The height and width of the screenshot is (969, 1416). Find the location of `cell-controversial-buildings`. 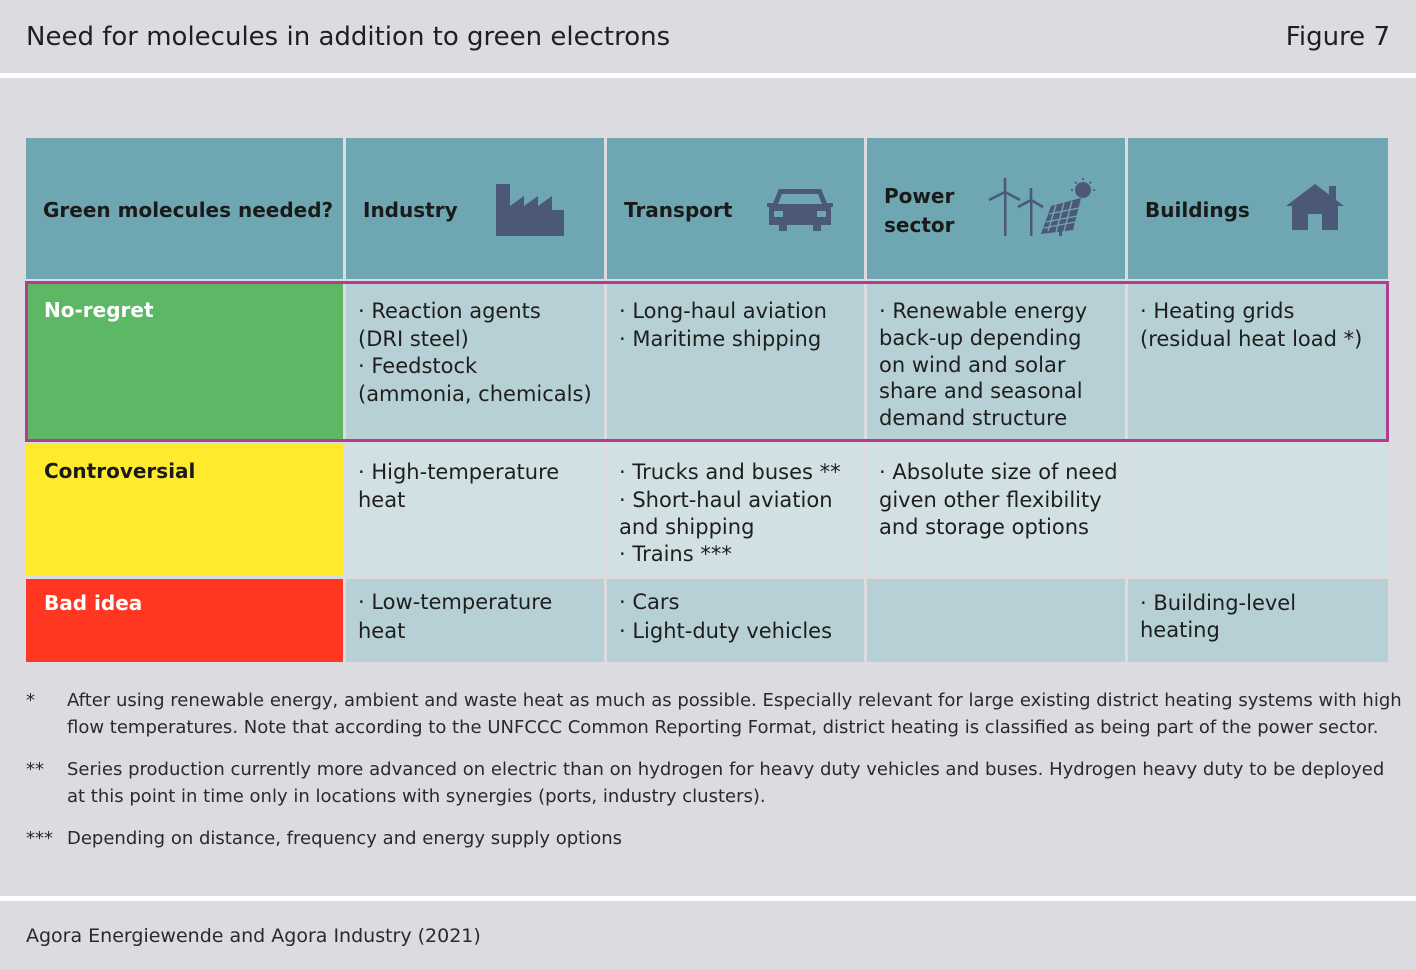

cell-controversial-buildings is located at coordinates (1258, 509).